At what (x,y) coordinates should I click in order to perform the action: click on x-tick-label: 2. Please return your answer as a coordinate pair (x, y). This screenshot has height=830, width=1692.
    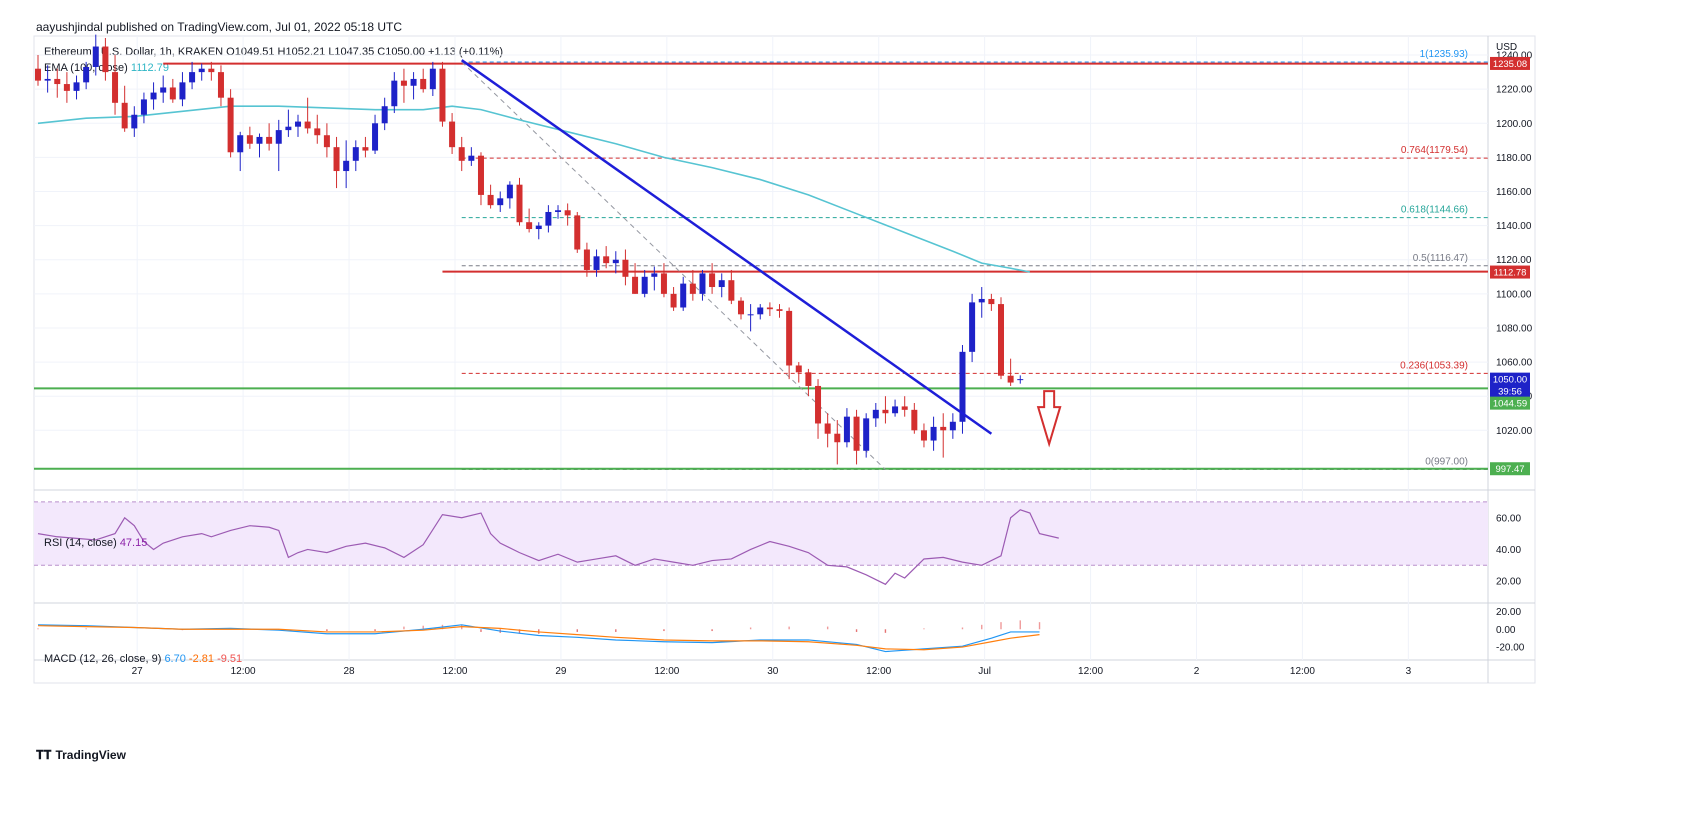
    Looking at the image, I should click on (1197, 671).